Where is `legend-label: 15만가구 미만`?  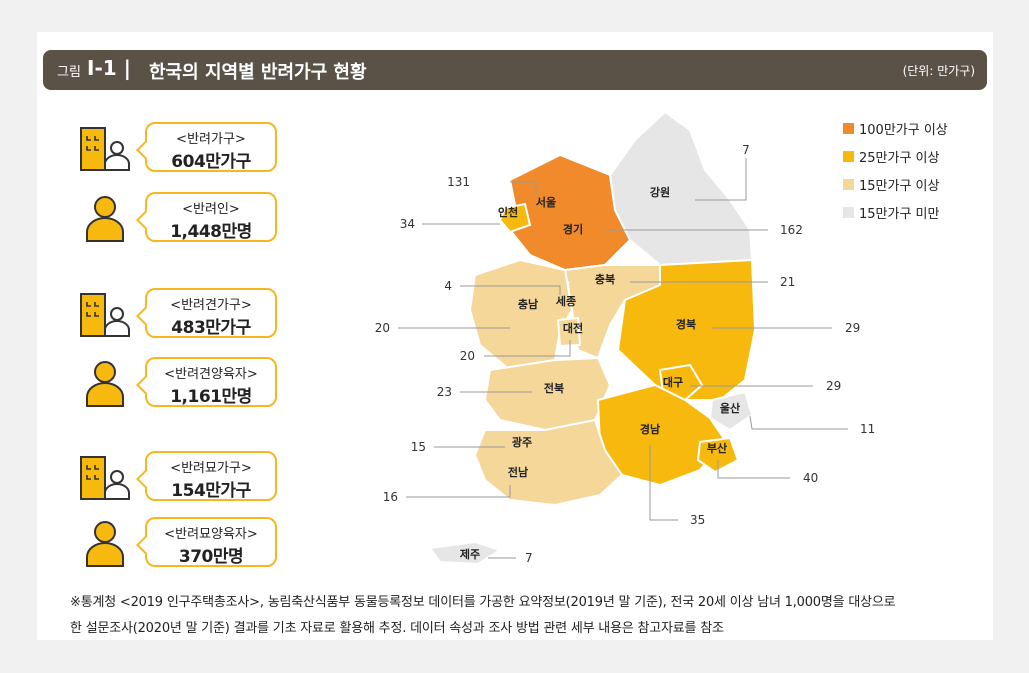 legend-label: 15만가구 미만 is located at coordinates (899, 214).